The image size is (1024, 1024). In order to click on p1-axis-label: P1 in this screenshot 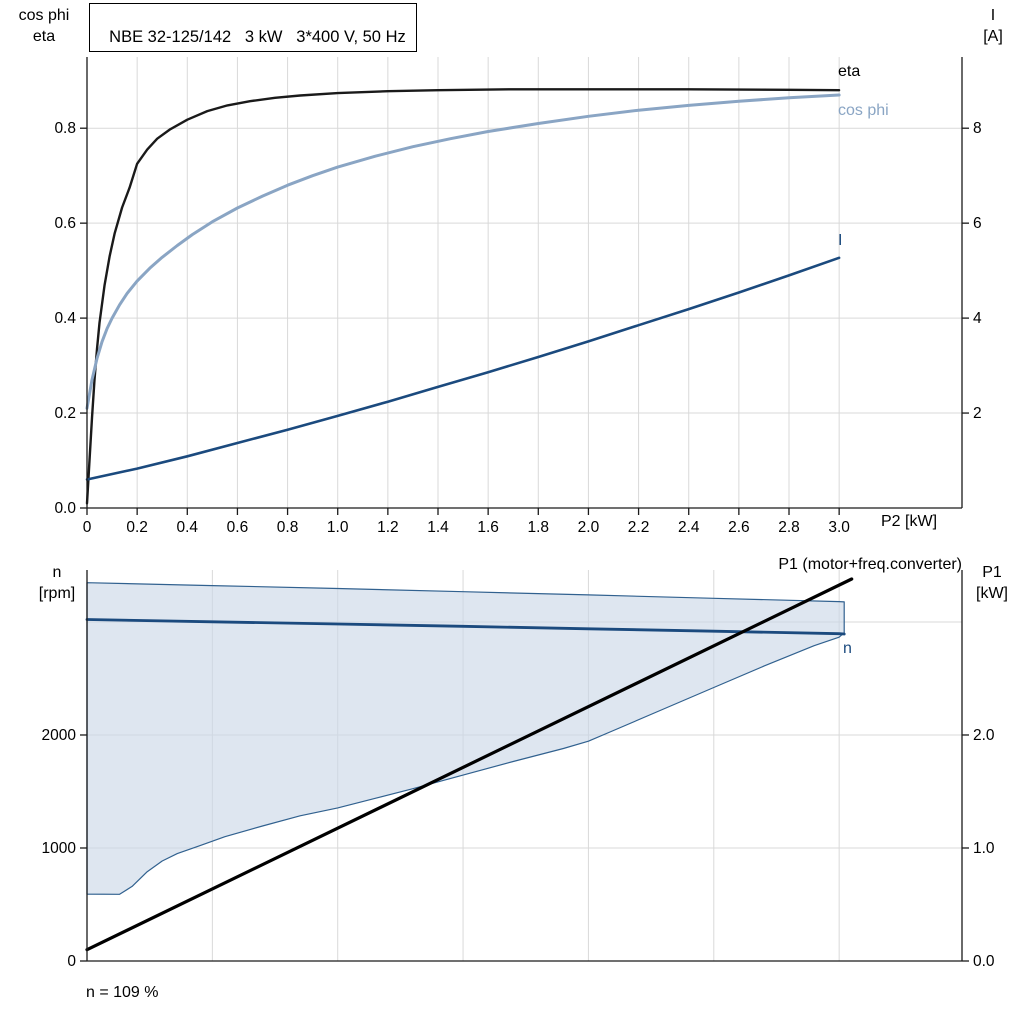, I will do `click(992, 572)`.